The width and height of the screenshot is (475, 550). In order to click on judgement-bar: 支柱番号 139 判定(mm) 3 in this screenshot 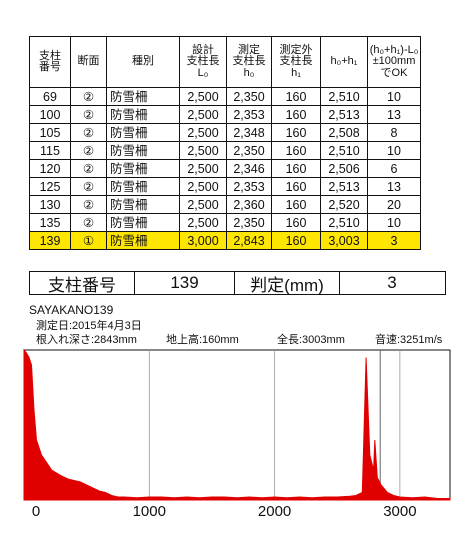, I will do `click(237, 283)`.